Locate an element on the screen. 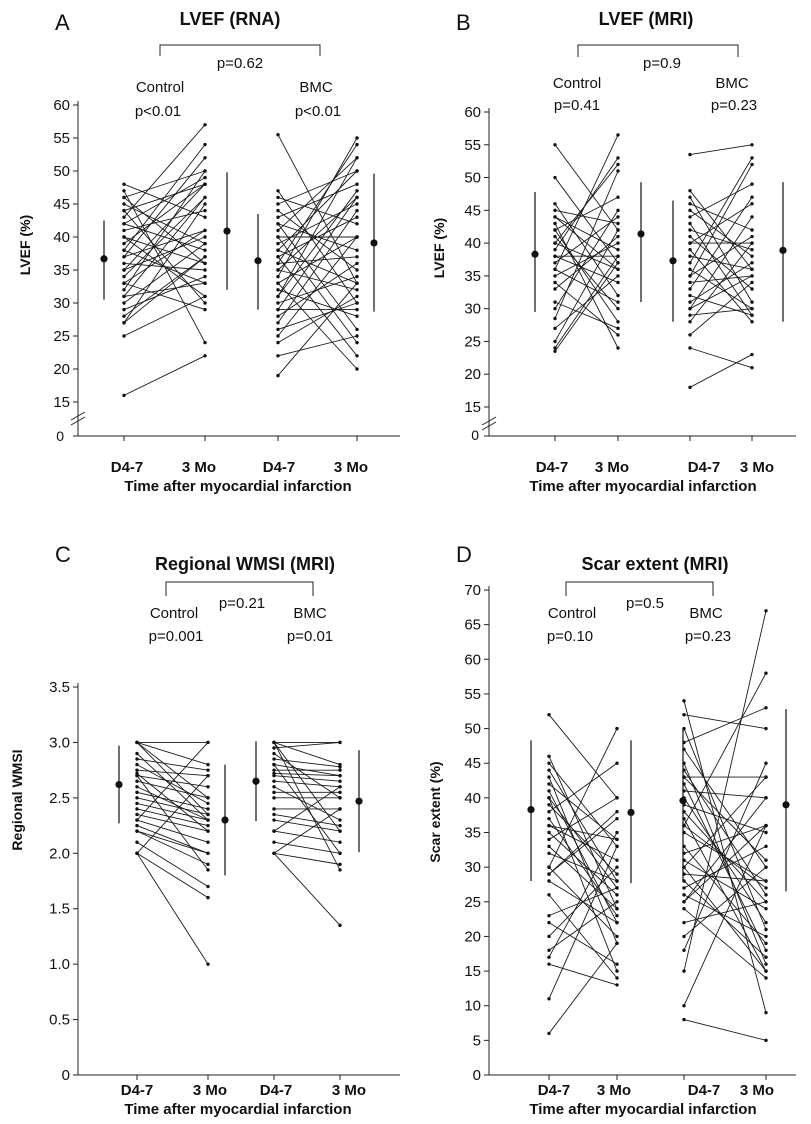 This screenshot has width=811, height=1124. panel-b-zero-tick-label: 0 is located at coordinates (475, 435).